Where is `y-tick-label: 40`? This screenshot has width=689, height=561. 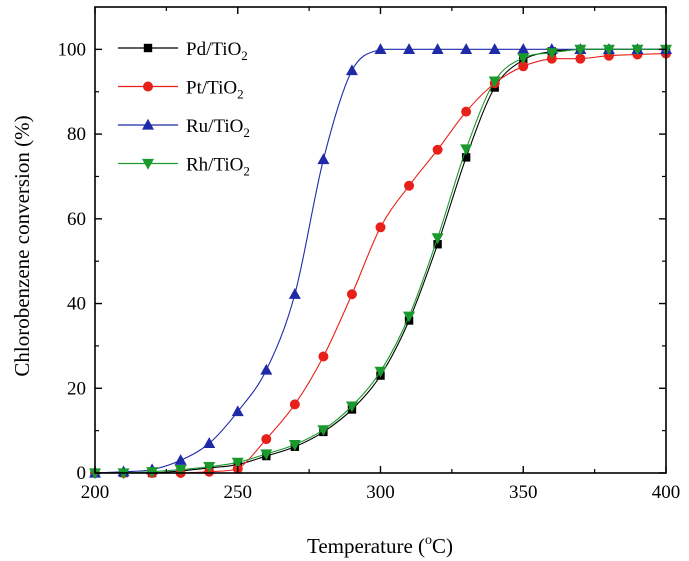
y-tick-label: 40 is located at coordinates (76, 304).